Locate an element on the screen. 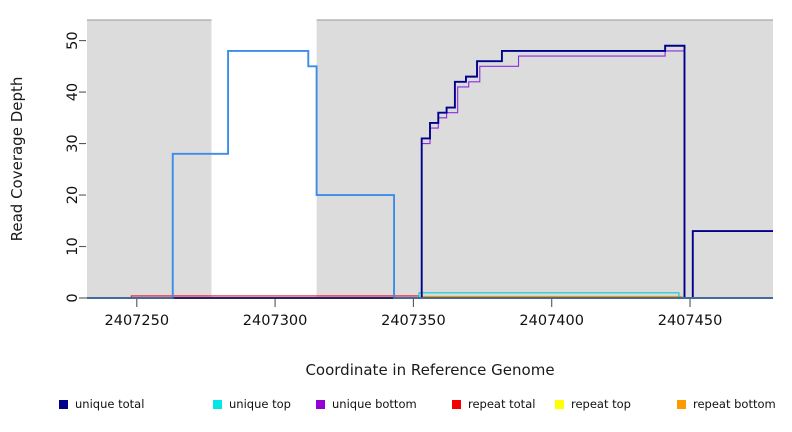 This screenshot has height=432, width=792. legend-label-repeat-total: repeat total is located at coordinates (501, 404).